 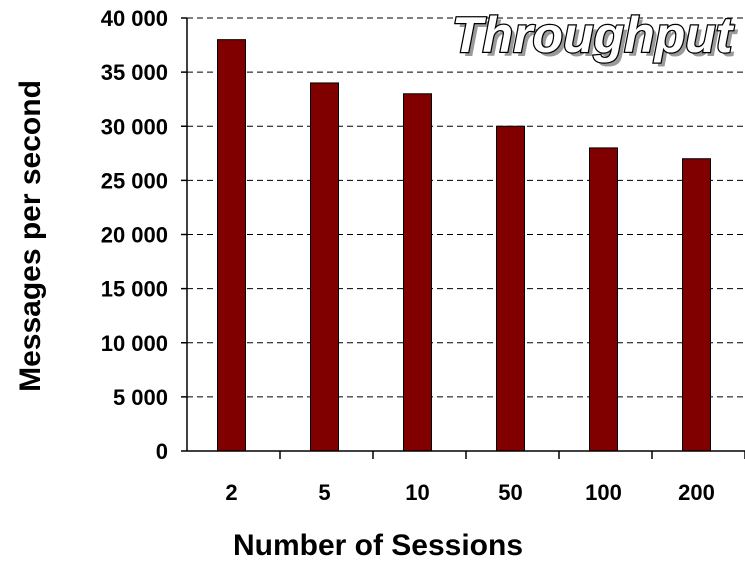 I want to click on x-tick-label: 100, so click(x=603, y=492).